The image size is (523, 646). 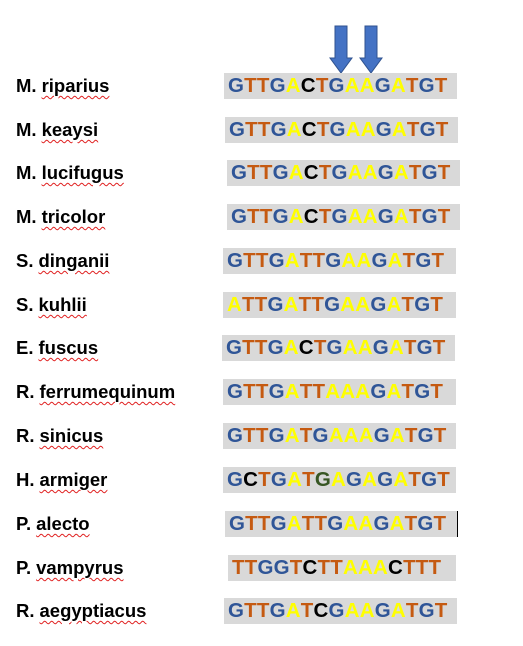 I want to click on species-label: R. sinicus, so click(x=59, y=436).